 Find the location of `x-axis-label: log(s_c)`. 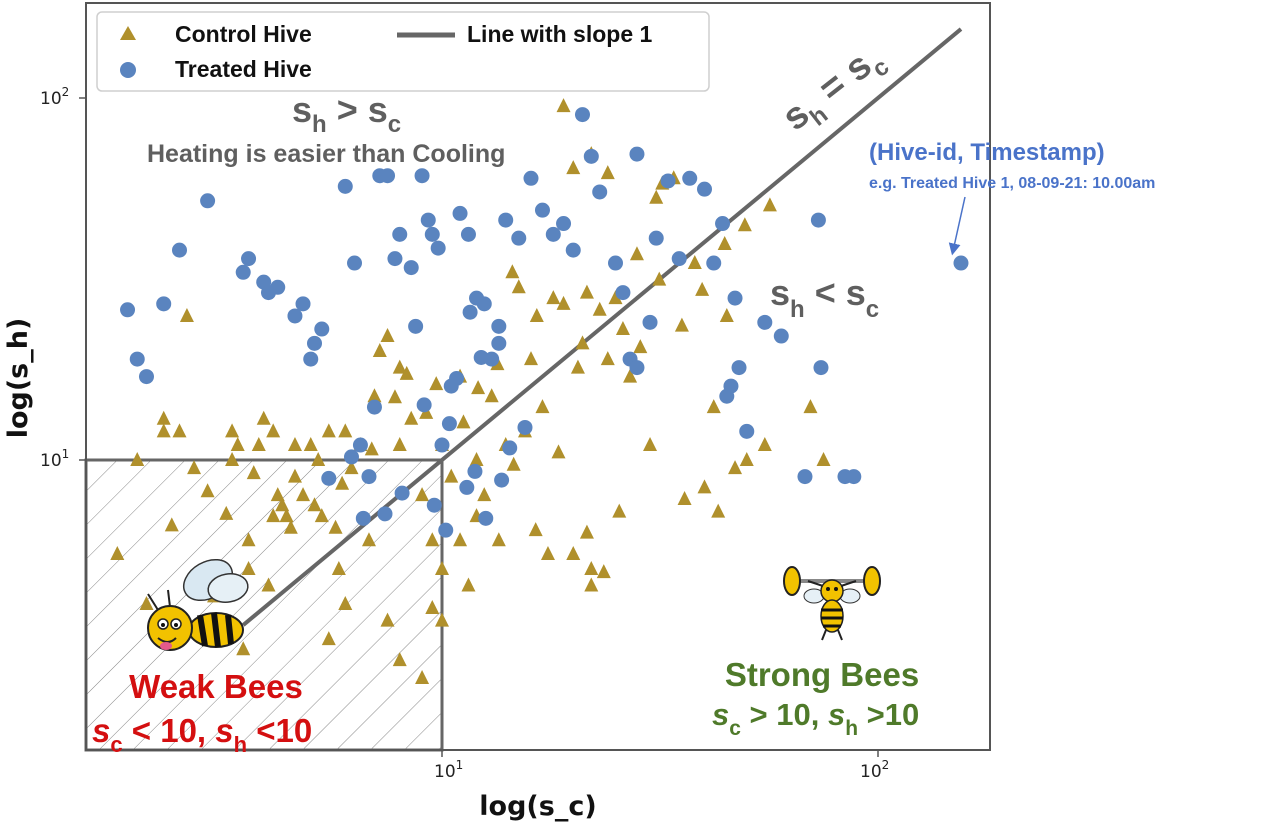

x-axis-label: log(s_c) is located at coordinates (537, 806).